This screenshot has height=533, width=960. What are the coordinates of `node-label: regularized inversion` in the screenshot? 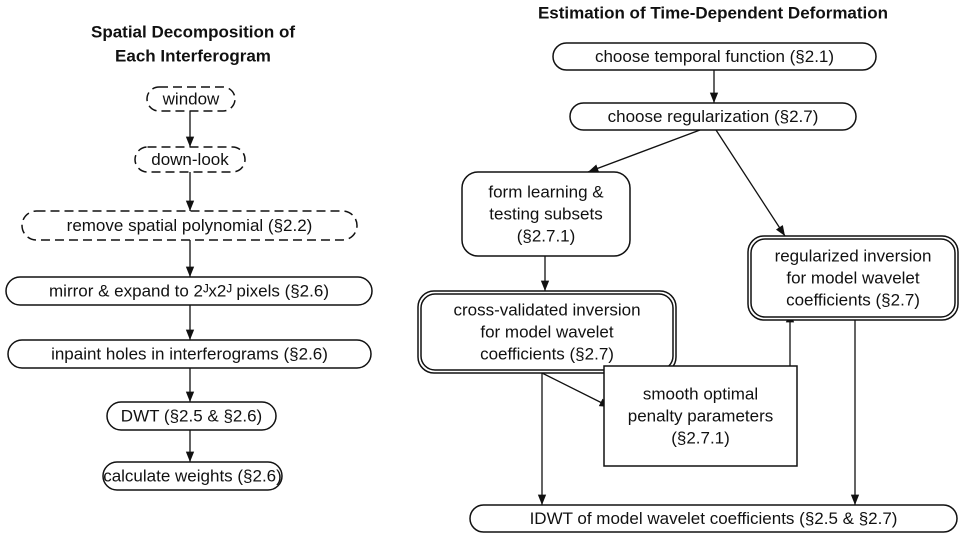 It's located at (853, 255).